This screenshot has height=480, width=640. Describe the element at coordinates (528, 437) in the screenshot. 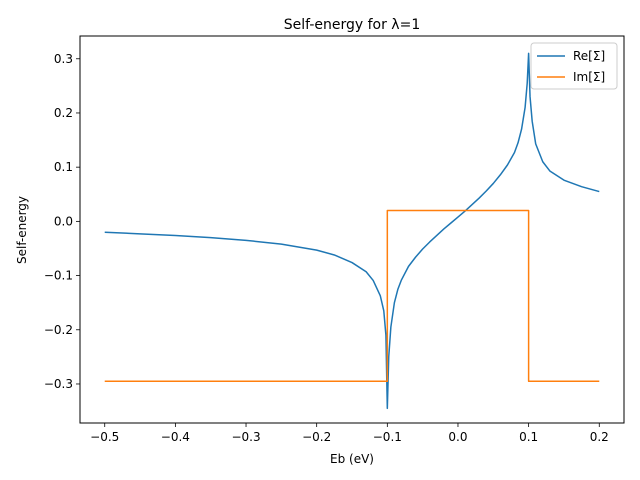

I see `x-tick-label: 0.1` at that location.